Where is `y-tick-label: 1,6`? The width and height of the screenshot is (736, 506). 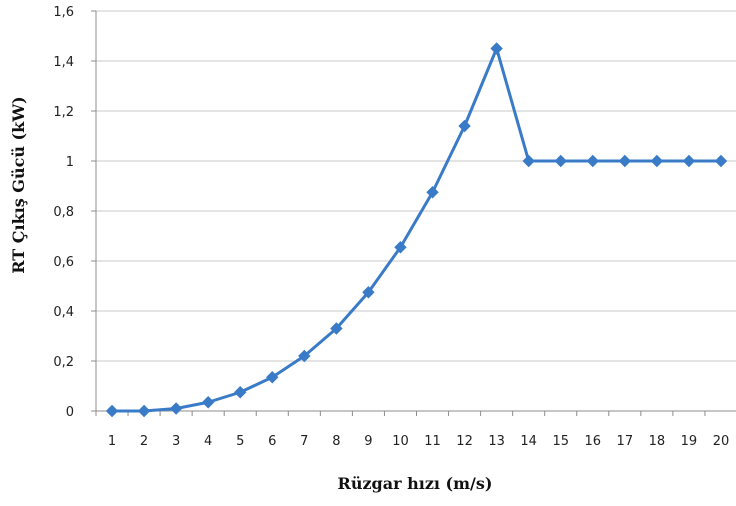
y-tick-label: 1,6 is located at coordinates (63, 12).